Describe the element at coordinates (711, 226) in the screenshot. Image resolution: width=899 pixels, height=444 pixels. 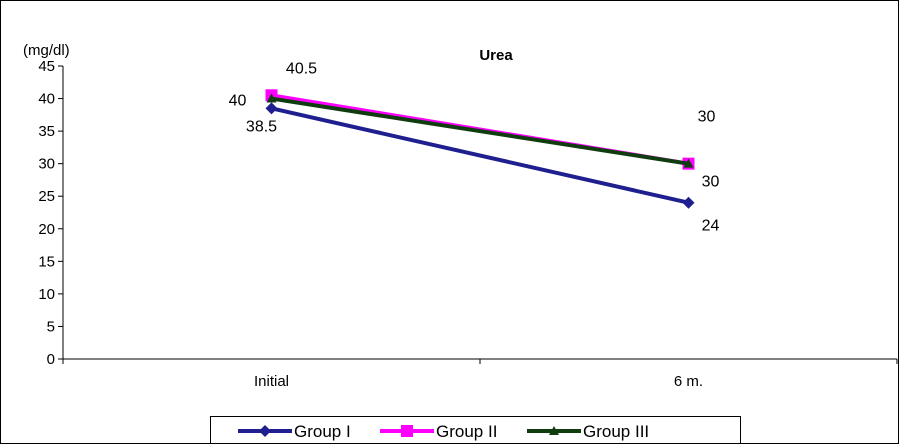
I see `data-label: 24` at that location.